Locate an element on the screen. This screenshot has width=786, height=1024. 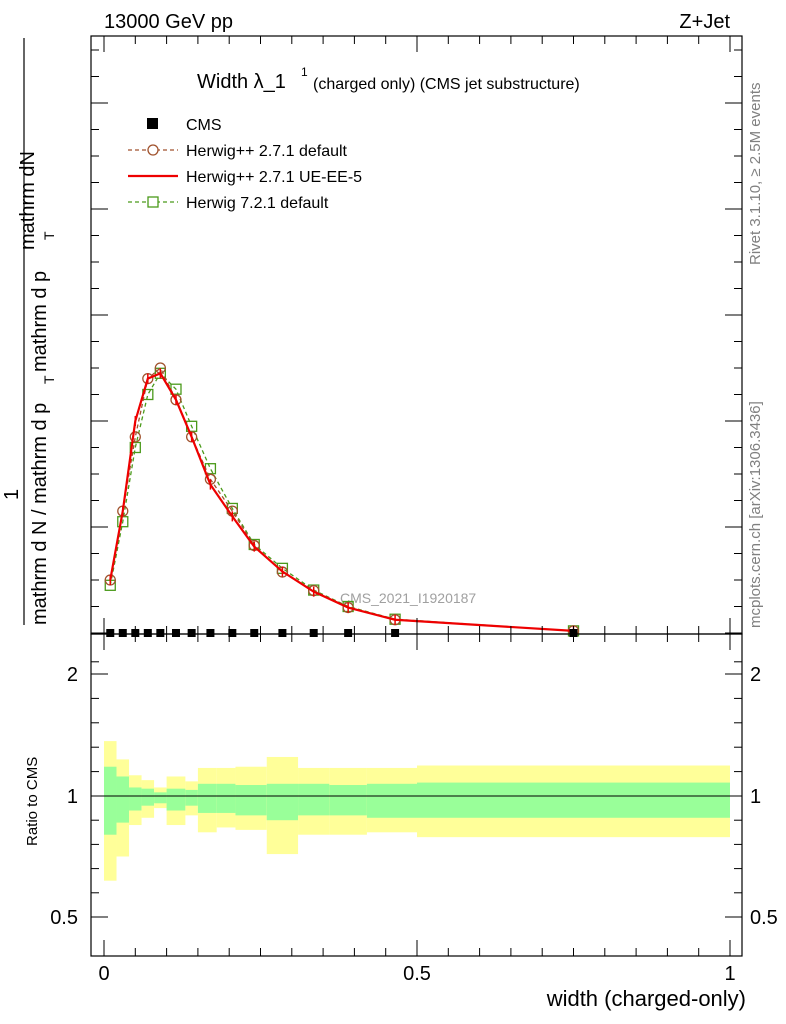
ylabel-bottom2: mathrm d is located at coordinates (40, 330).